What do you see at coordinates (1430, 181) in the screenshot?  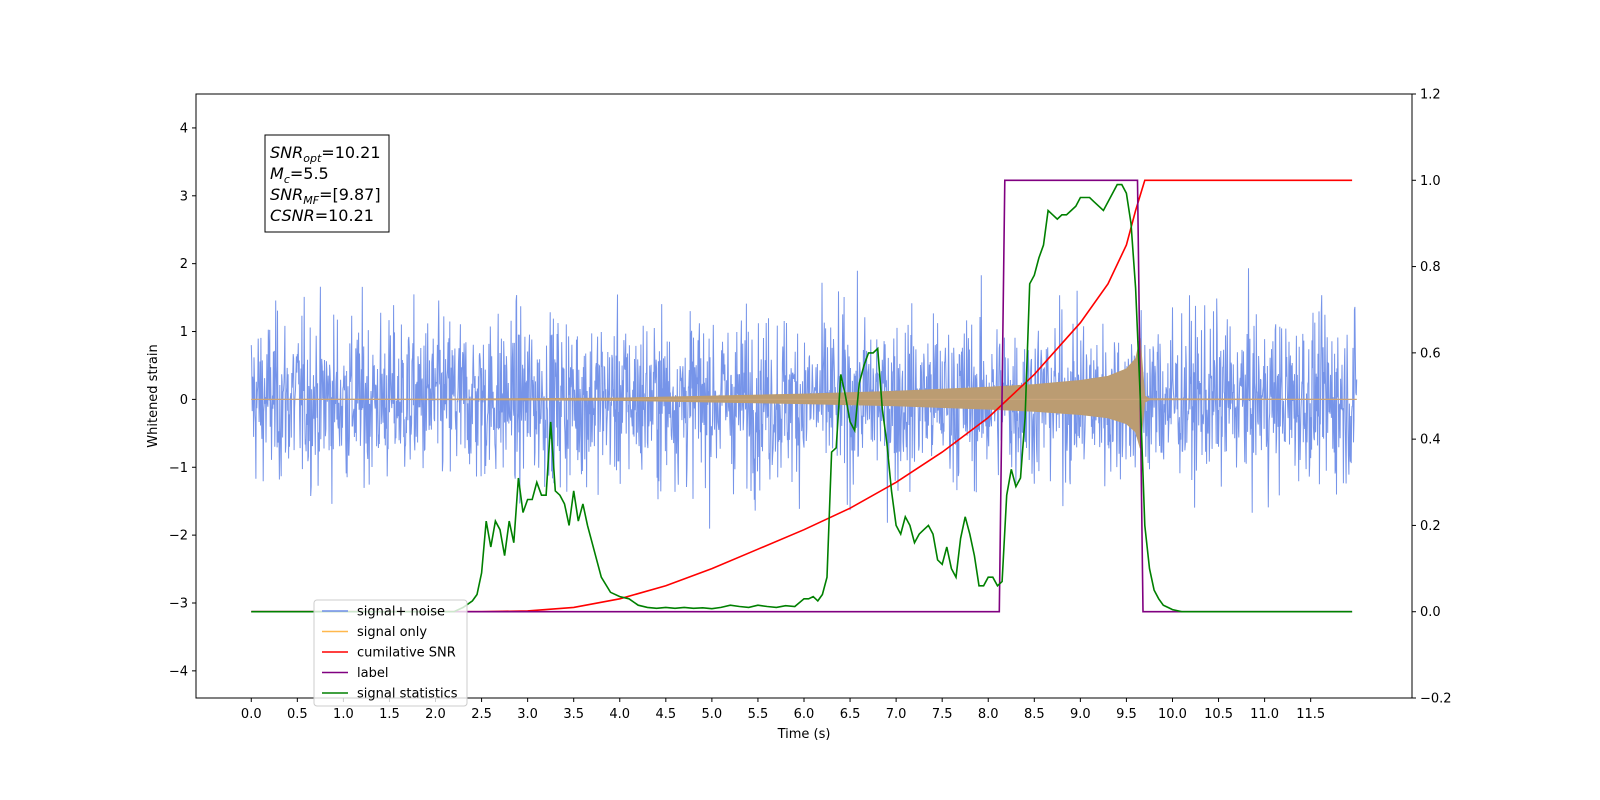 I see `y-right-tick-label: 1.0` at bounding box center [1430, 181].